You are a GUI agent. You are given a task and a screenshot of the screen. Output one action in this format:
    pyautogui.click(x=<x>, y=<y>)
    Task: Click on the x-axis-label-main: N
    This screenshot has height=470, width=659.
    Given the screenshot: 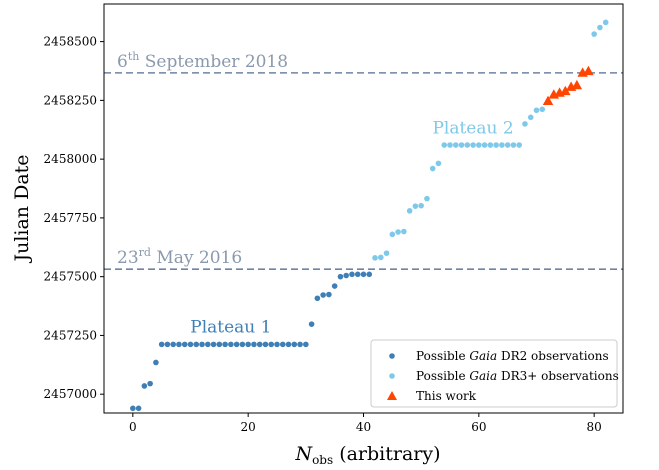 What is the action you would take?
    pyautogui.click(x=303, y=454)
    